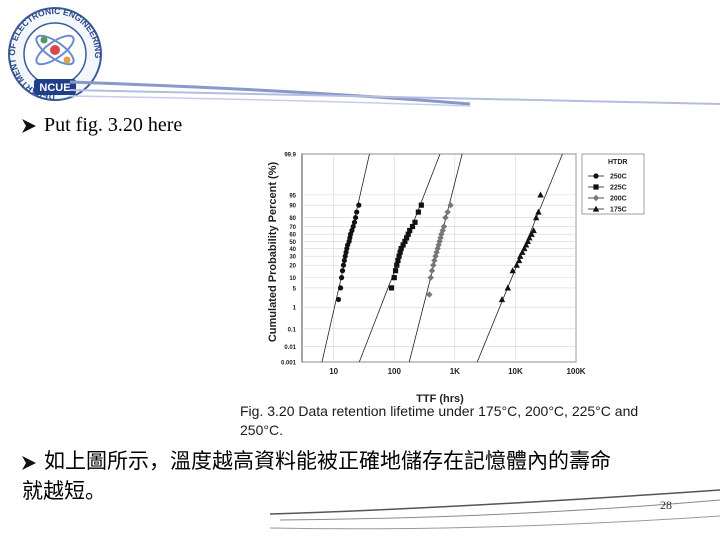  Describe the element at coordinates (290, 156) in the screenshot. I see `y-tick-label: 99.9` at that location.